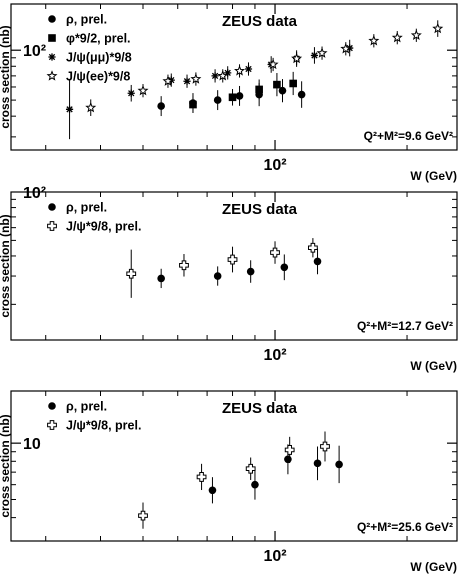 The image size is (461, 581). Describe the element at coordinates (408, 136) in the screenshot. I see `q2-annotation: Q²+M²=9.6 GeV²` at that location.